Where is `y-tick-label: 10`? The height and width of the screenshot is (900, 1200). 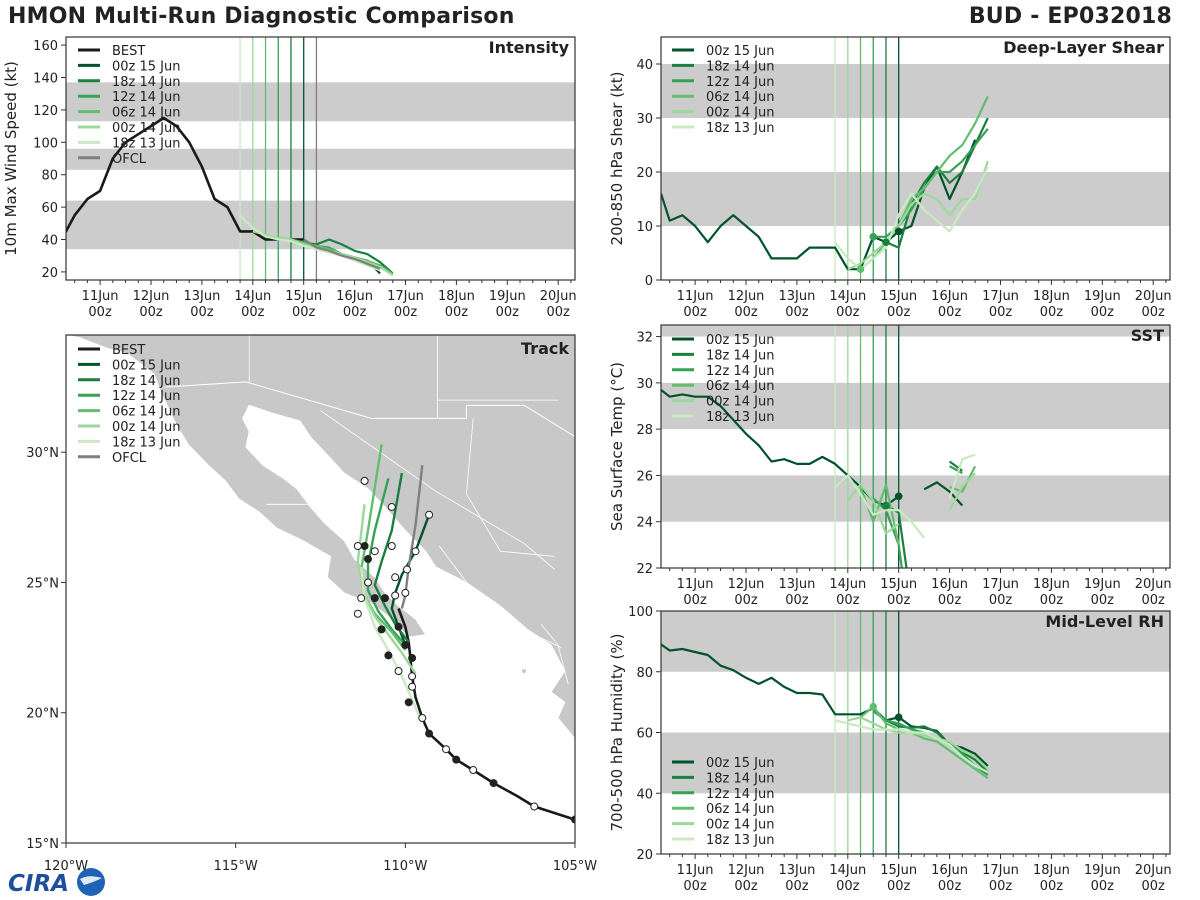
y-tick-label: 10 is located at coordinates (644, 227).